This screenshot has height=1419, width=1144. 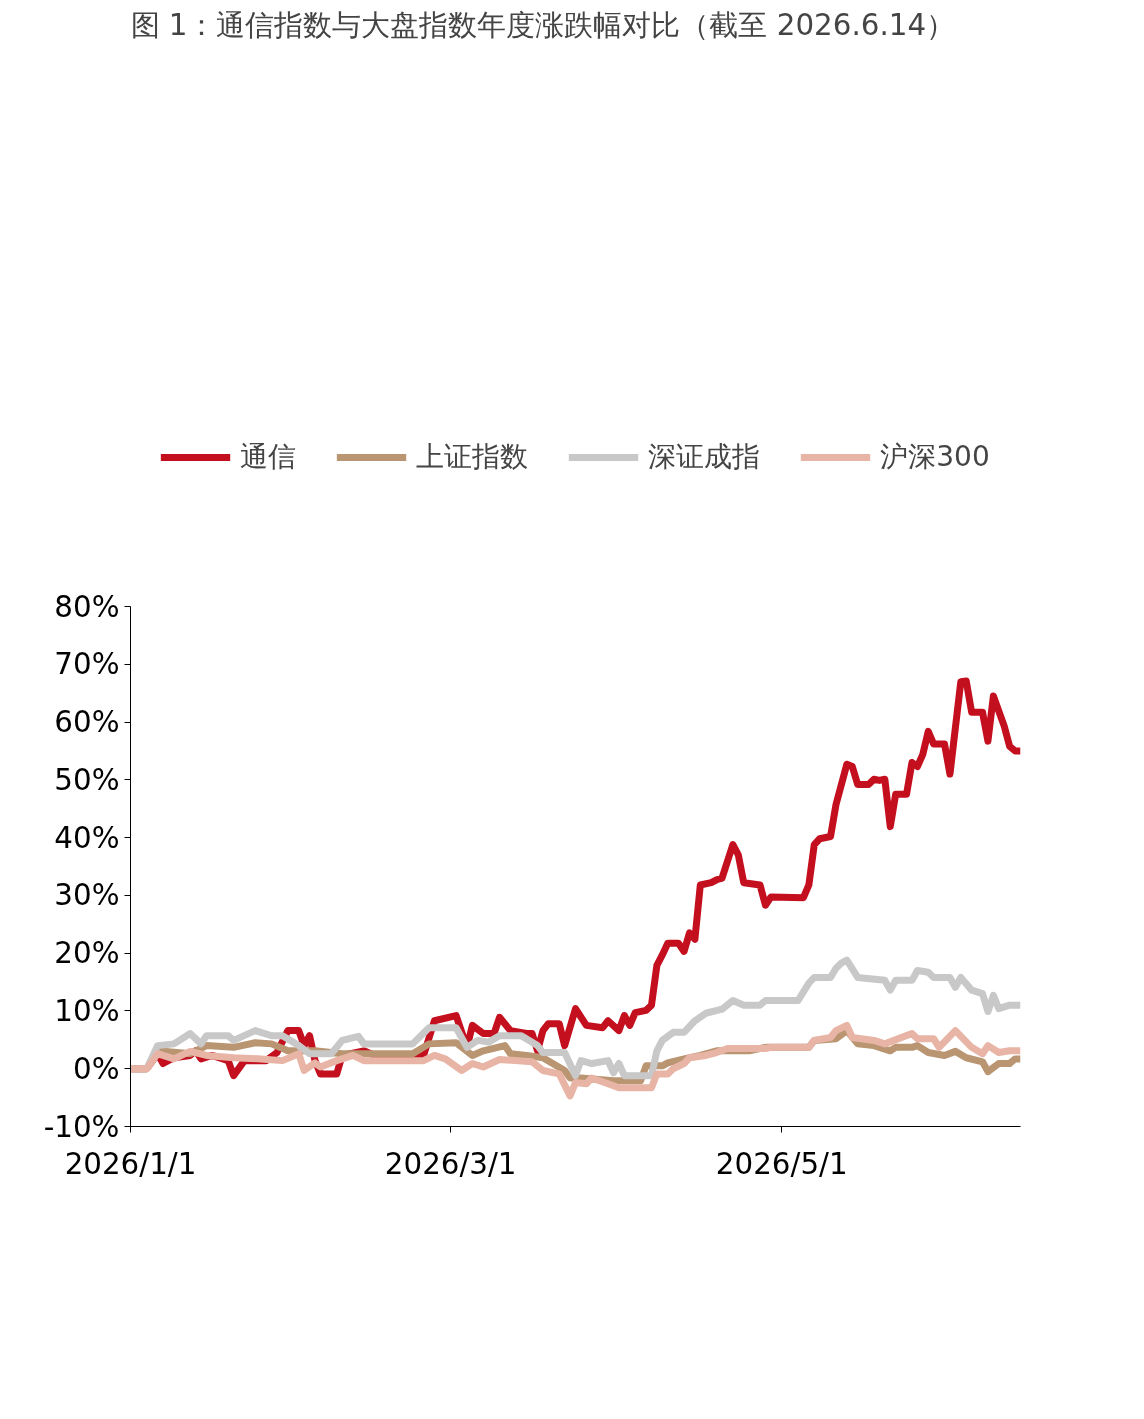 I want to click on y-tick-label: 80%, so click(x=87, y=606).